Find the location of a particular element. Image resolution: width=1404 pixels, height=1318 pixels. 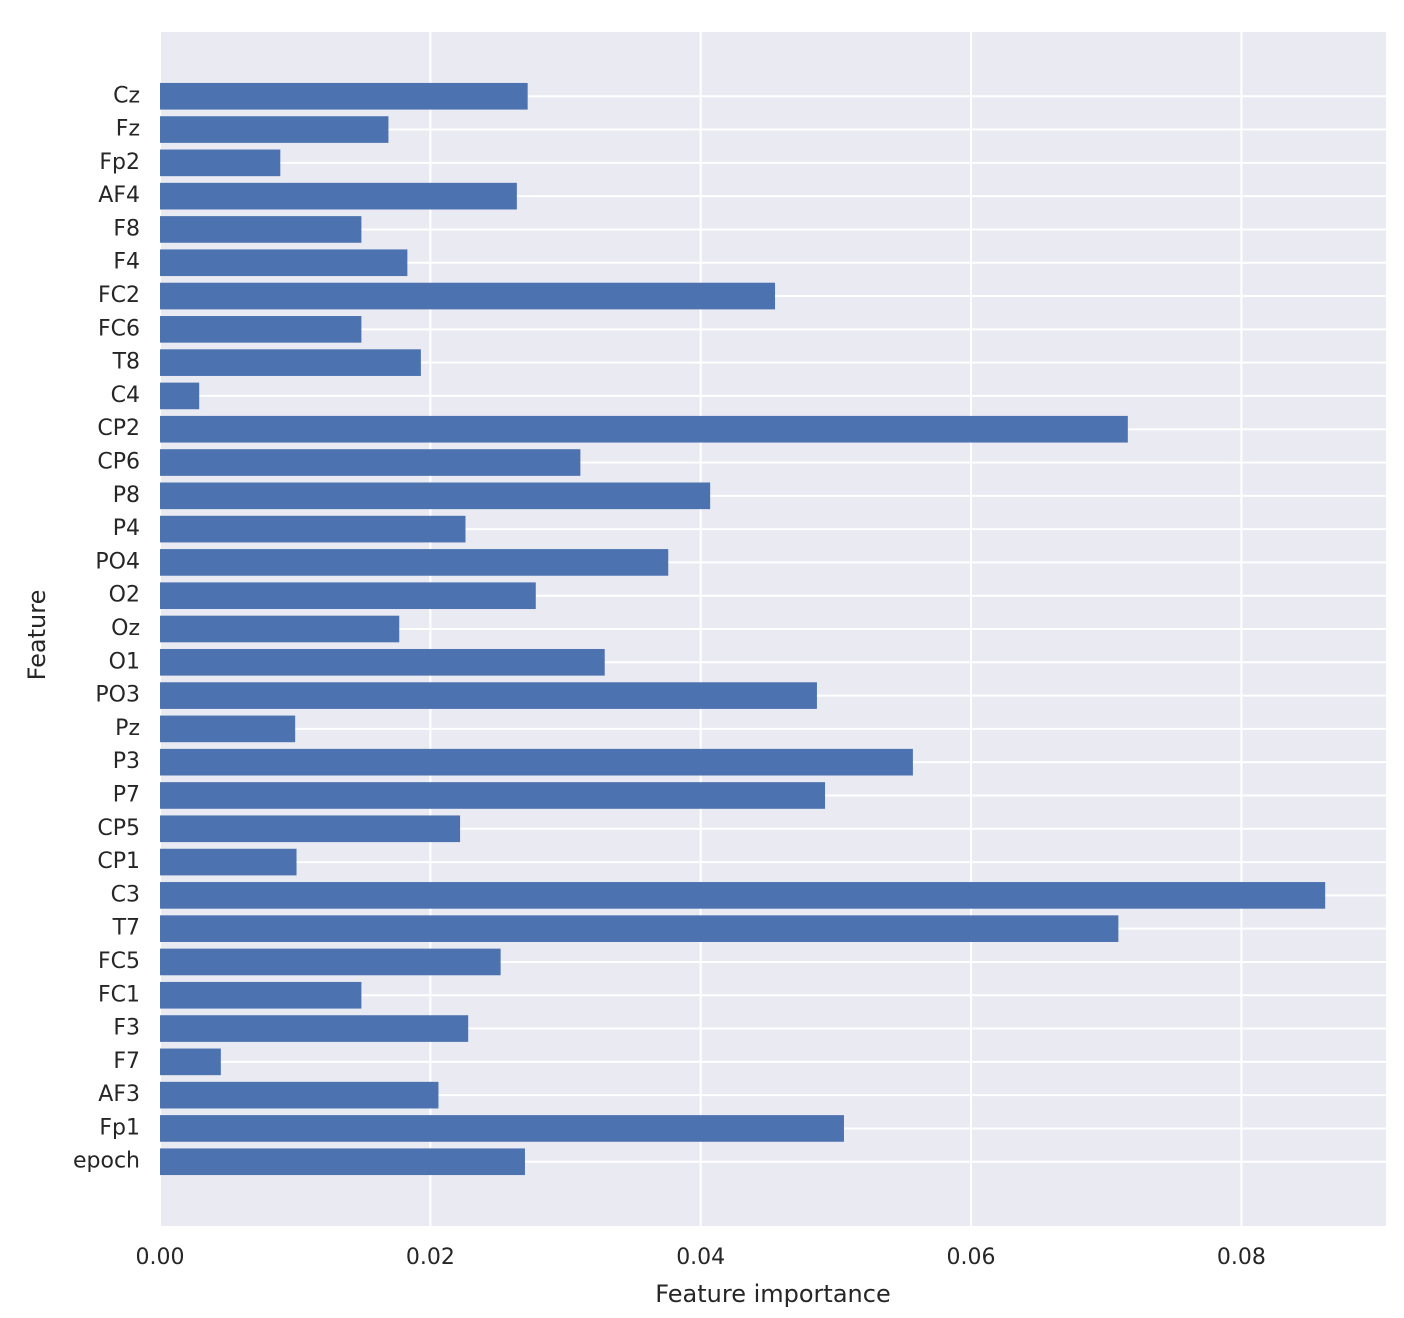

y-tick-label: C4 is located at coordinates (125, 395).